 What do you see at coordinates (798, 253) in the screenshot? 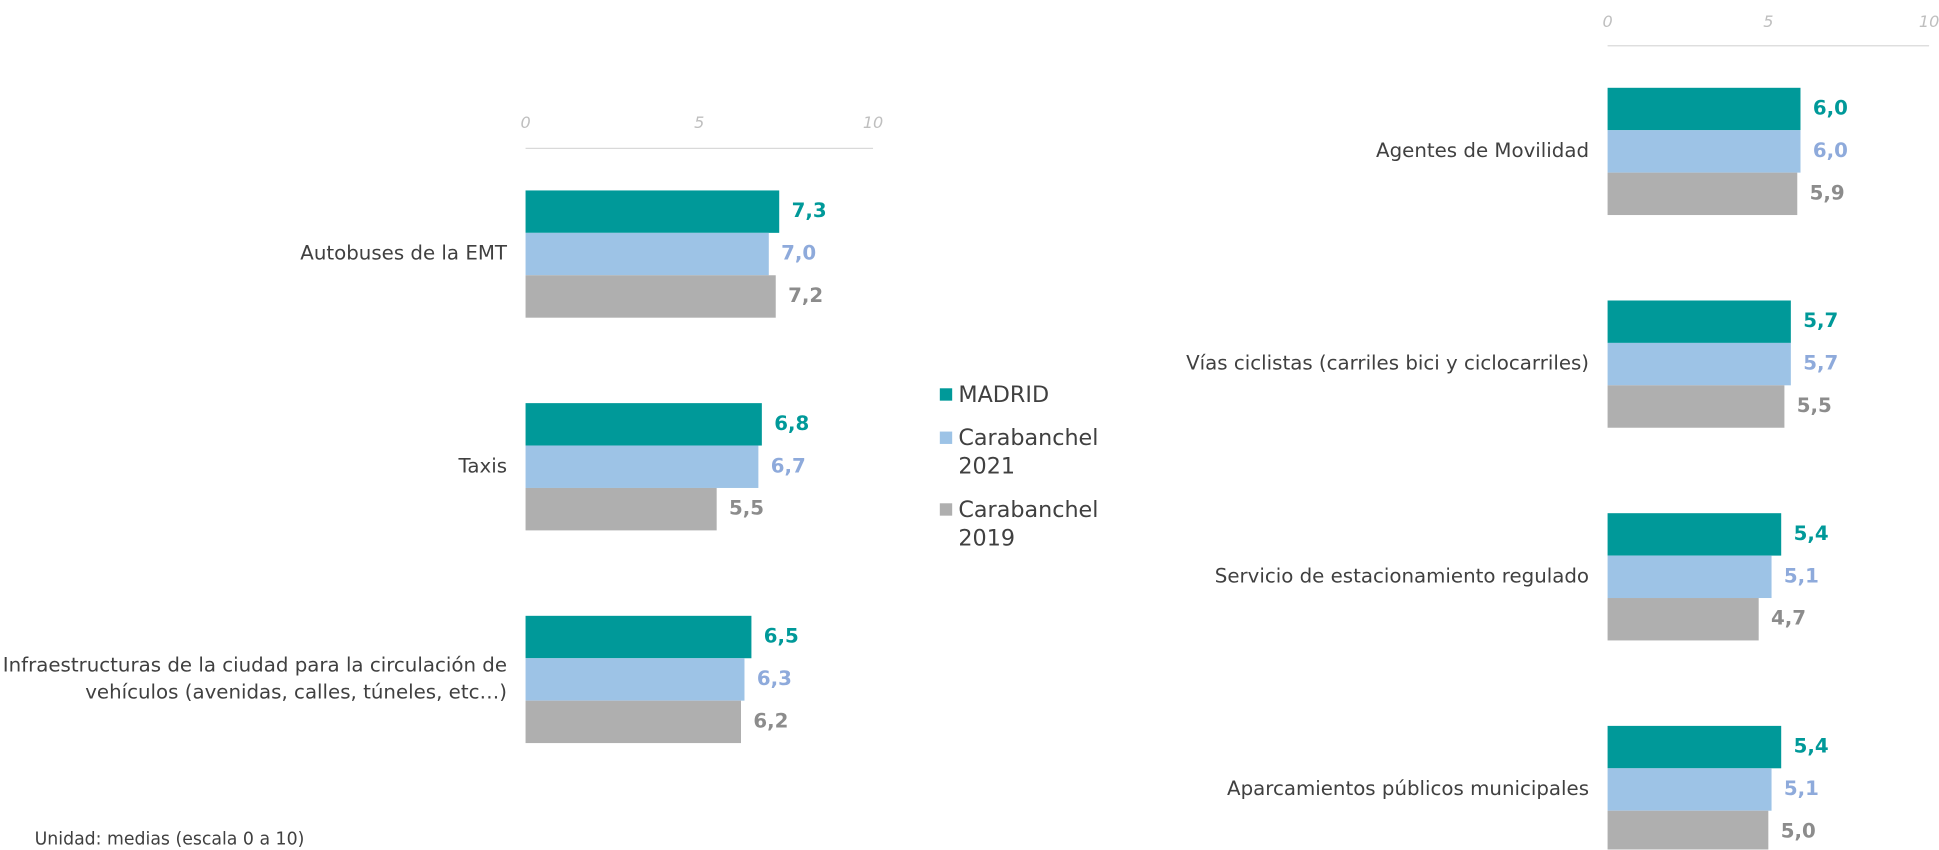
I see `value-label: 7,0` at bounding box center [798, 253].